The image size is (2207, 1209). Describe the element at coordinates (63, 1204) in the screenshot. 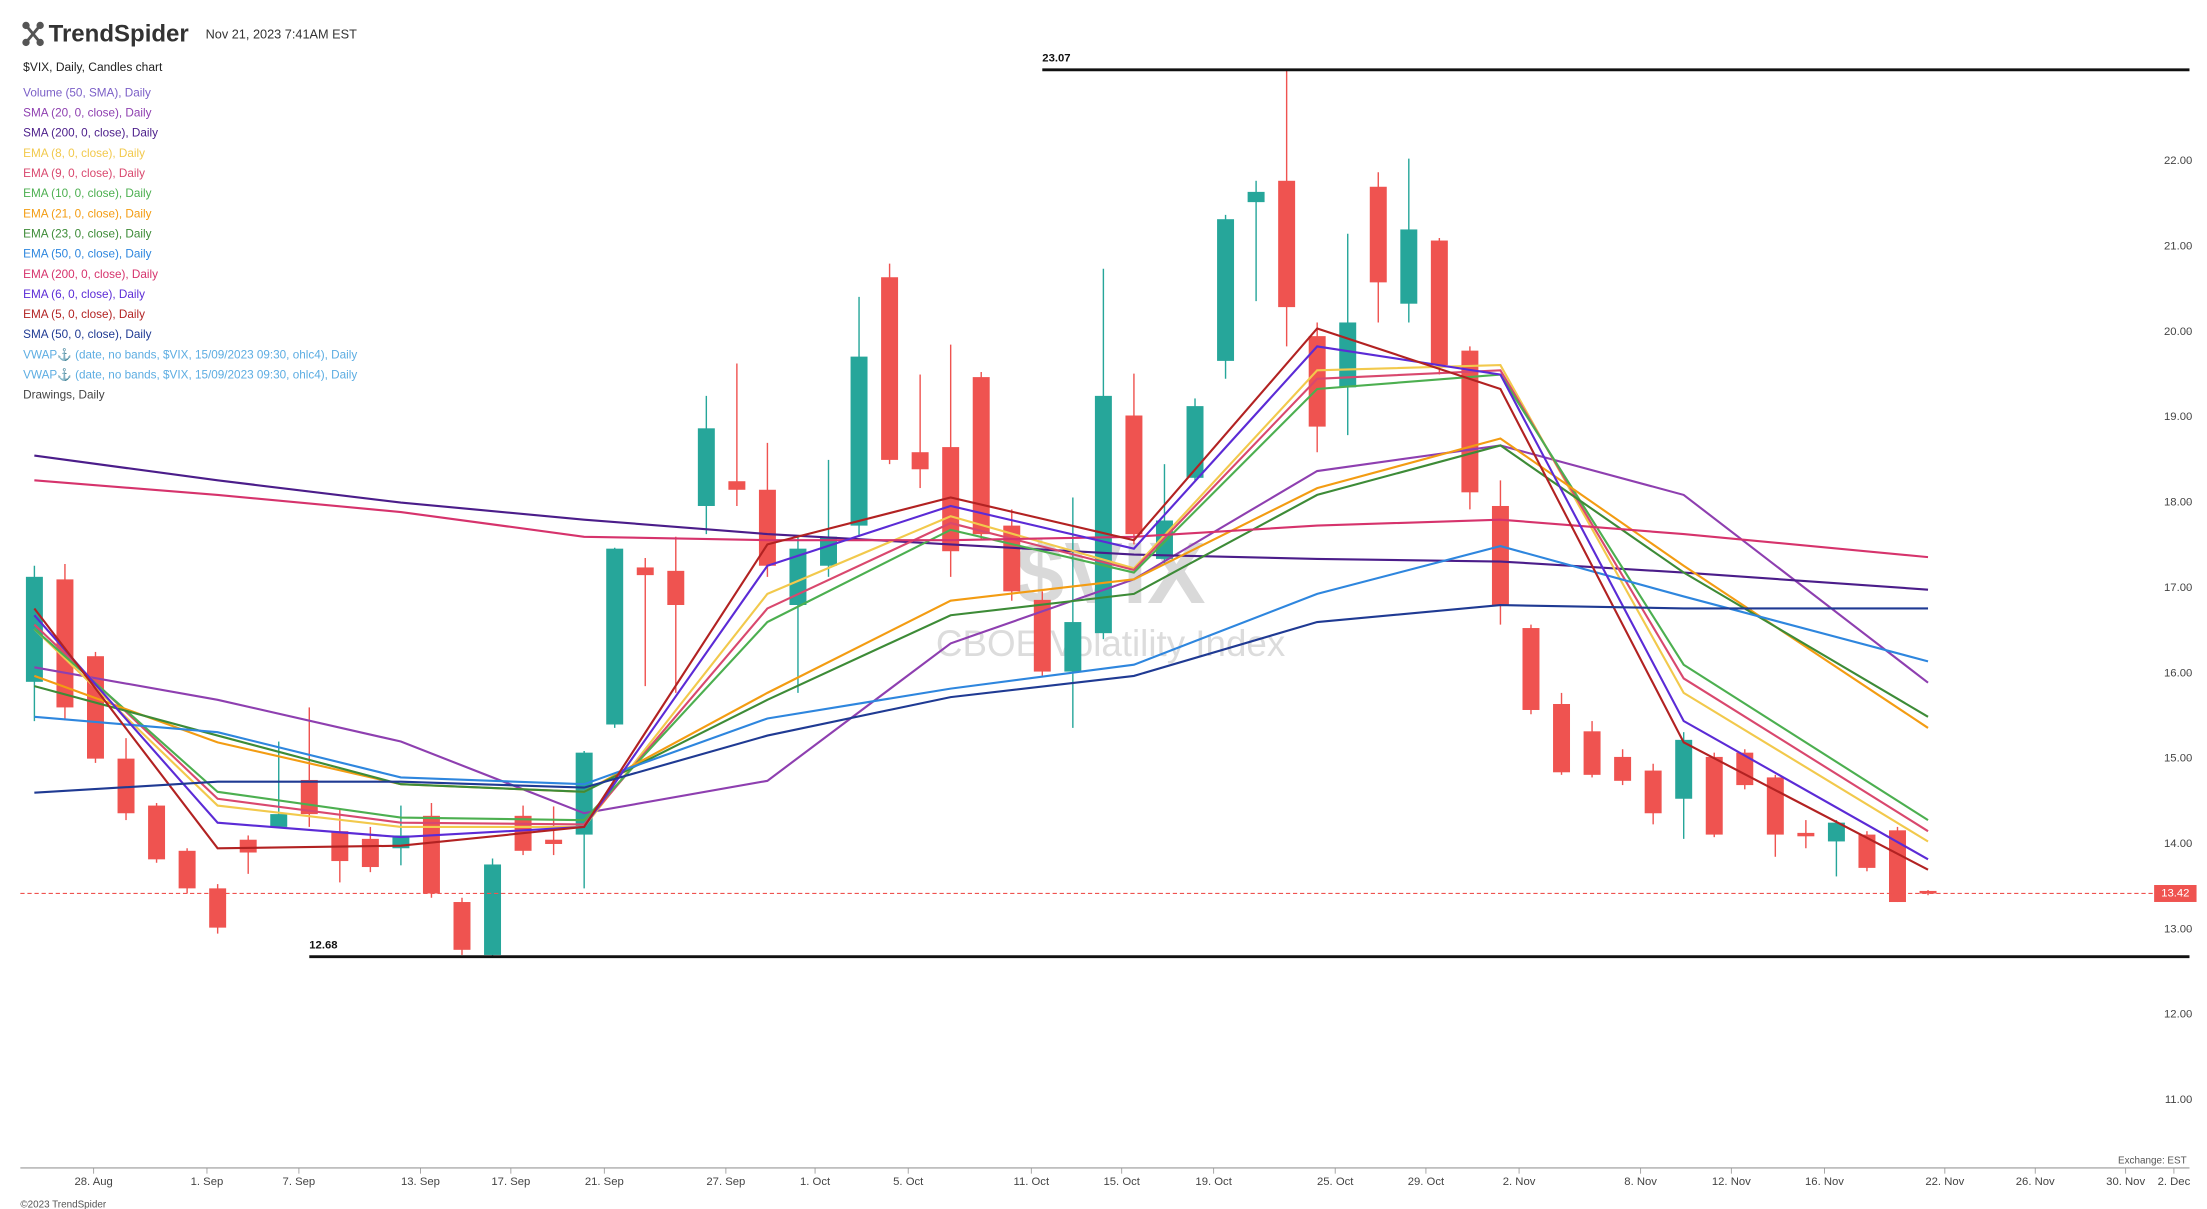

I see `copyright: ©2023 TrendSpider` at that location.